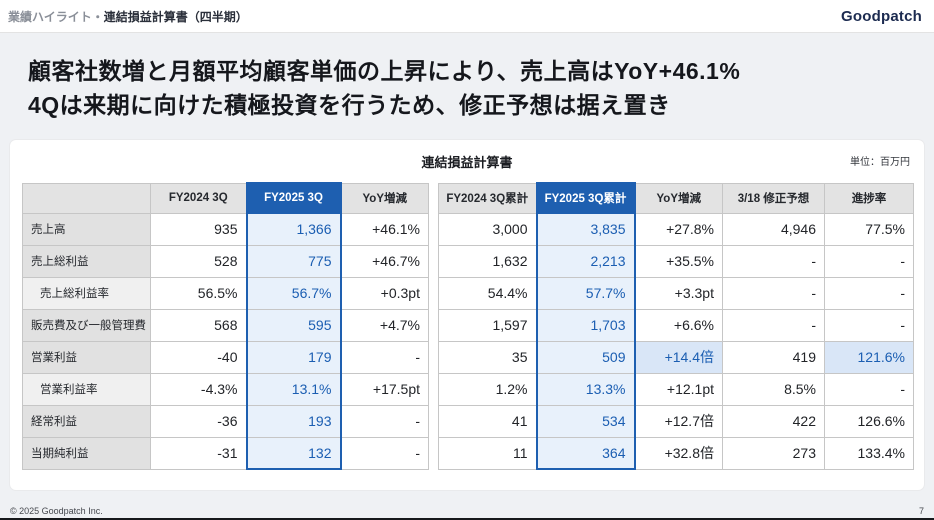 This screenshot has width=934, height=520. What do you see at coordinates (585, 421) in the screenshot?
I see `table-cell: 534` at bounding box center [585, 421].